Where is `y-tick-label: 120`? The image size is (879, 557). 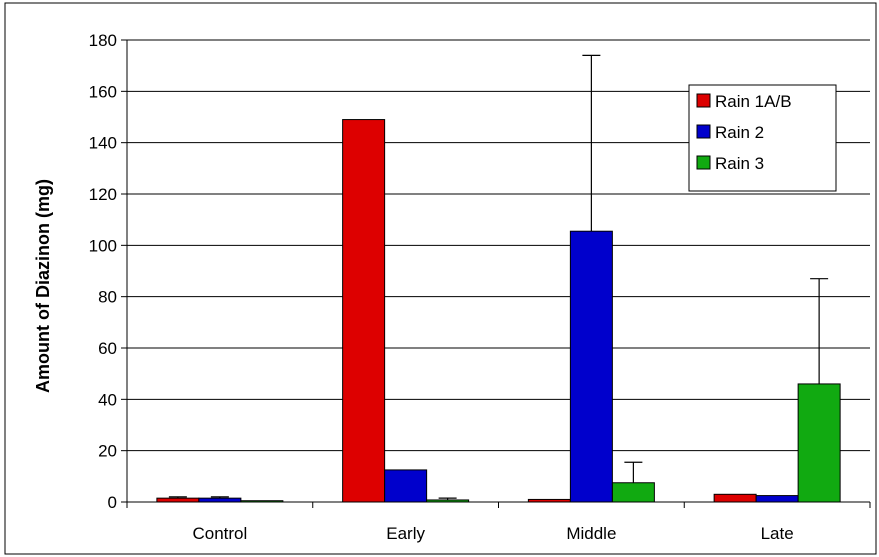
y-tick-label: 120 is located at coordinates (103, 194).